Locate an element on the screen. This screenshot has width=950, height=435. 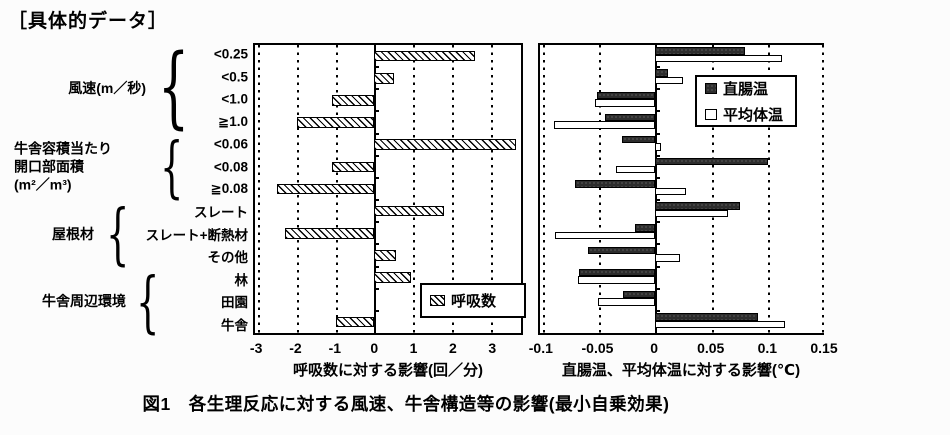
x-tick-label: 3 is located at coordinates (492, 348).